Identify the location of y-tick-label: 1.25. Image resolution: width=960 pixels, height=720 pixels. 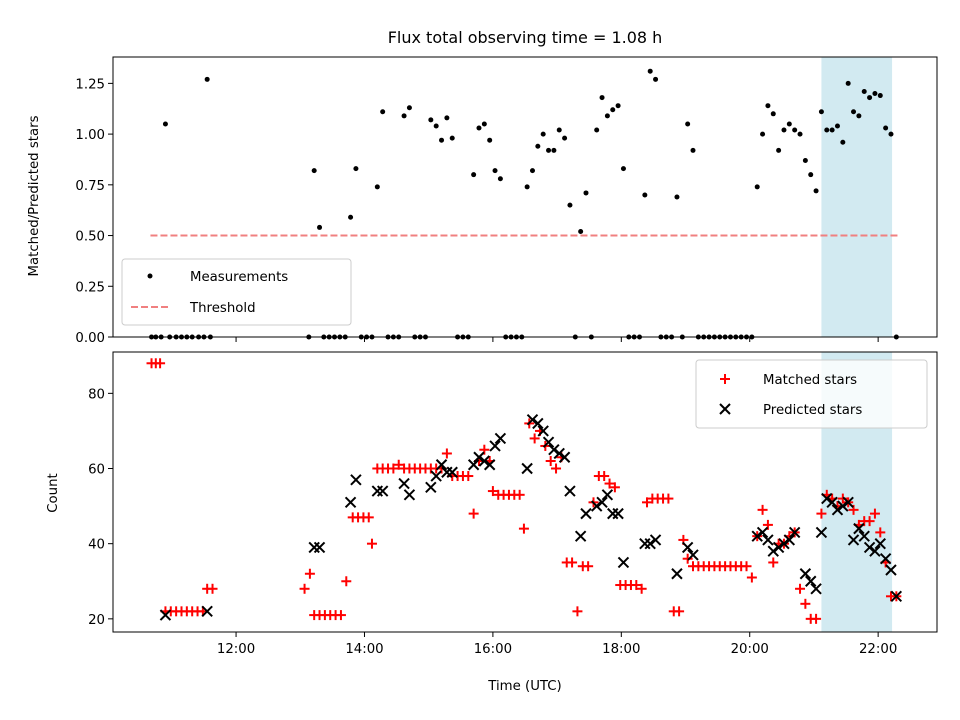
(90, 84).